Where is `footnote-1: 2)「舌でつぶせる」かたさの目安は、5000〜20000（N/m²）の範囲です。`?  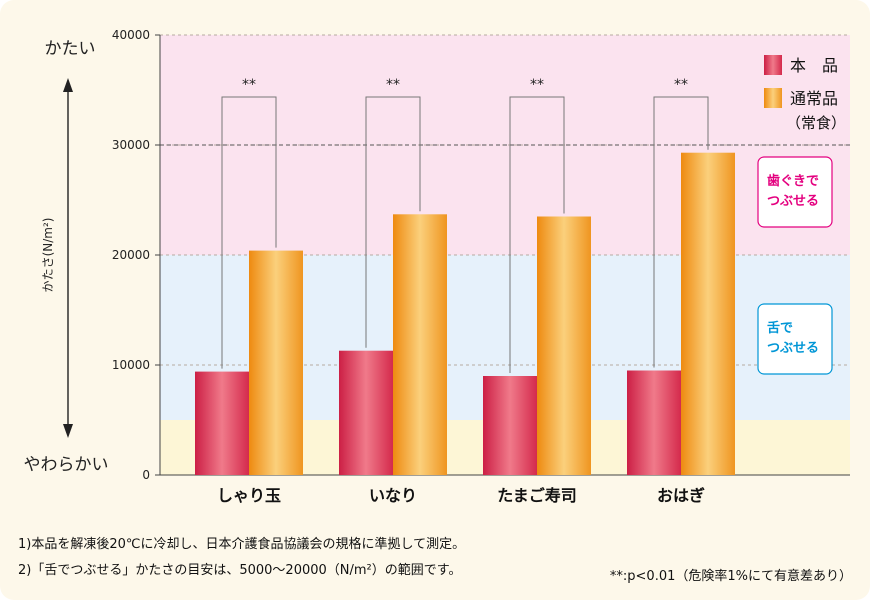 footnote-1: 2)「舌でつぶせる」かたさの目安は、5000〜20000（N/m²）の範囲です。 is located at coordinates (239, 570).